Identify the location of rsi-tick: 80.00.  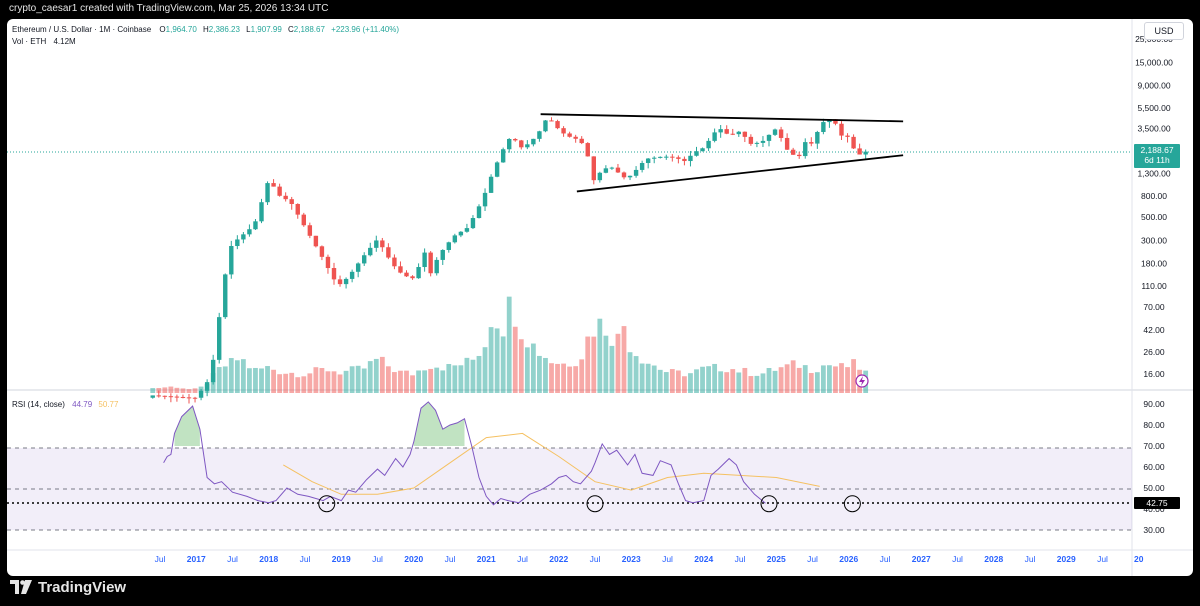
(1154, 425).